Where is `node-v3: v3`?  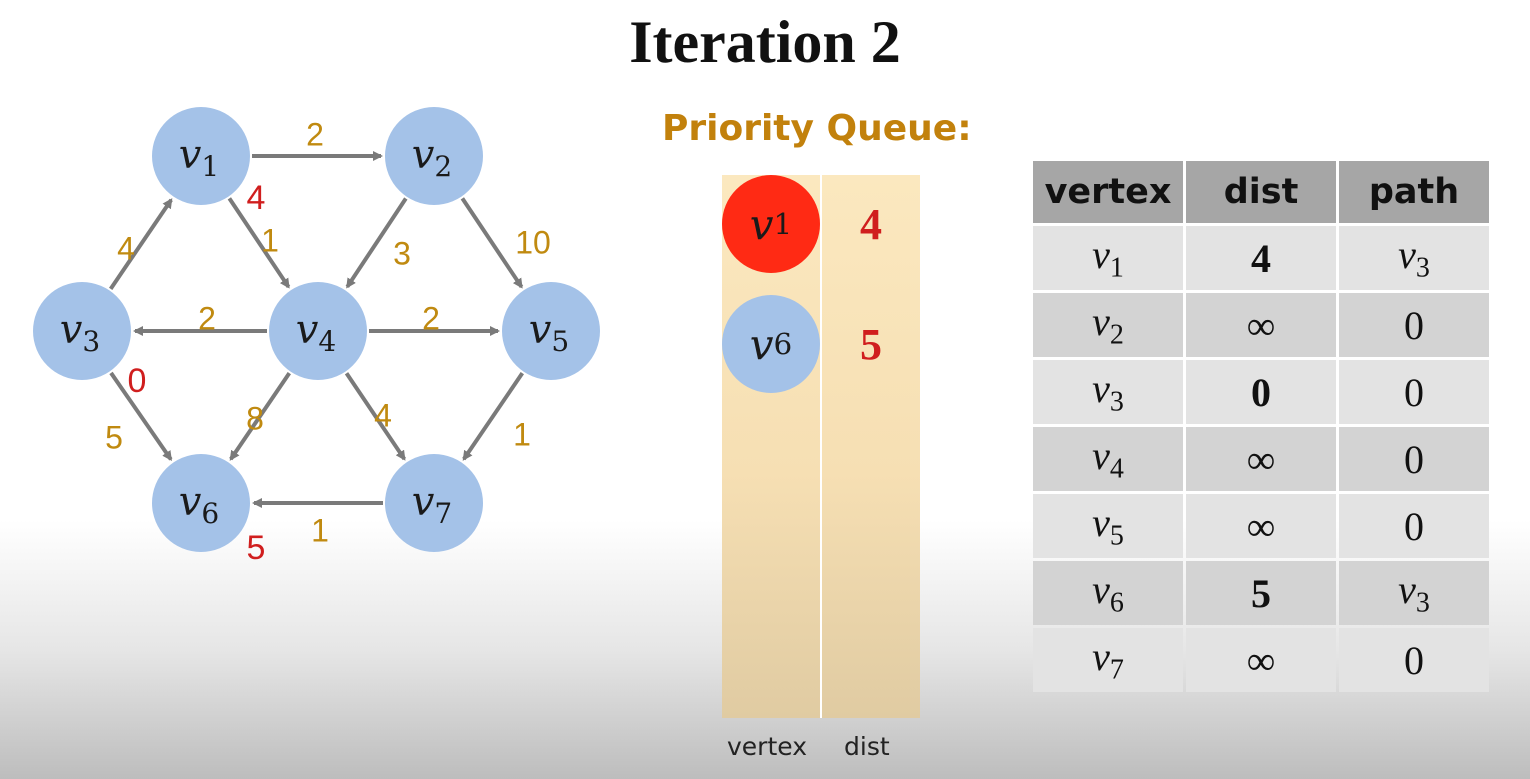
node-v3: v3 is located at coordinates (82, 331).